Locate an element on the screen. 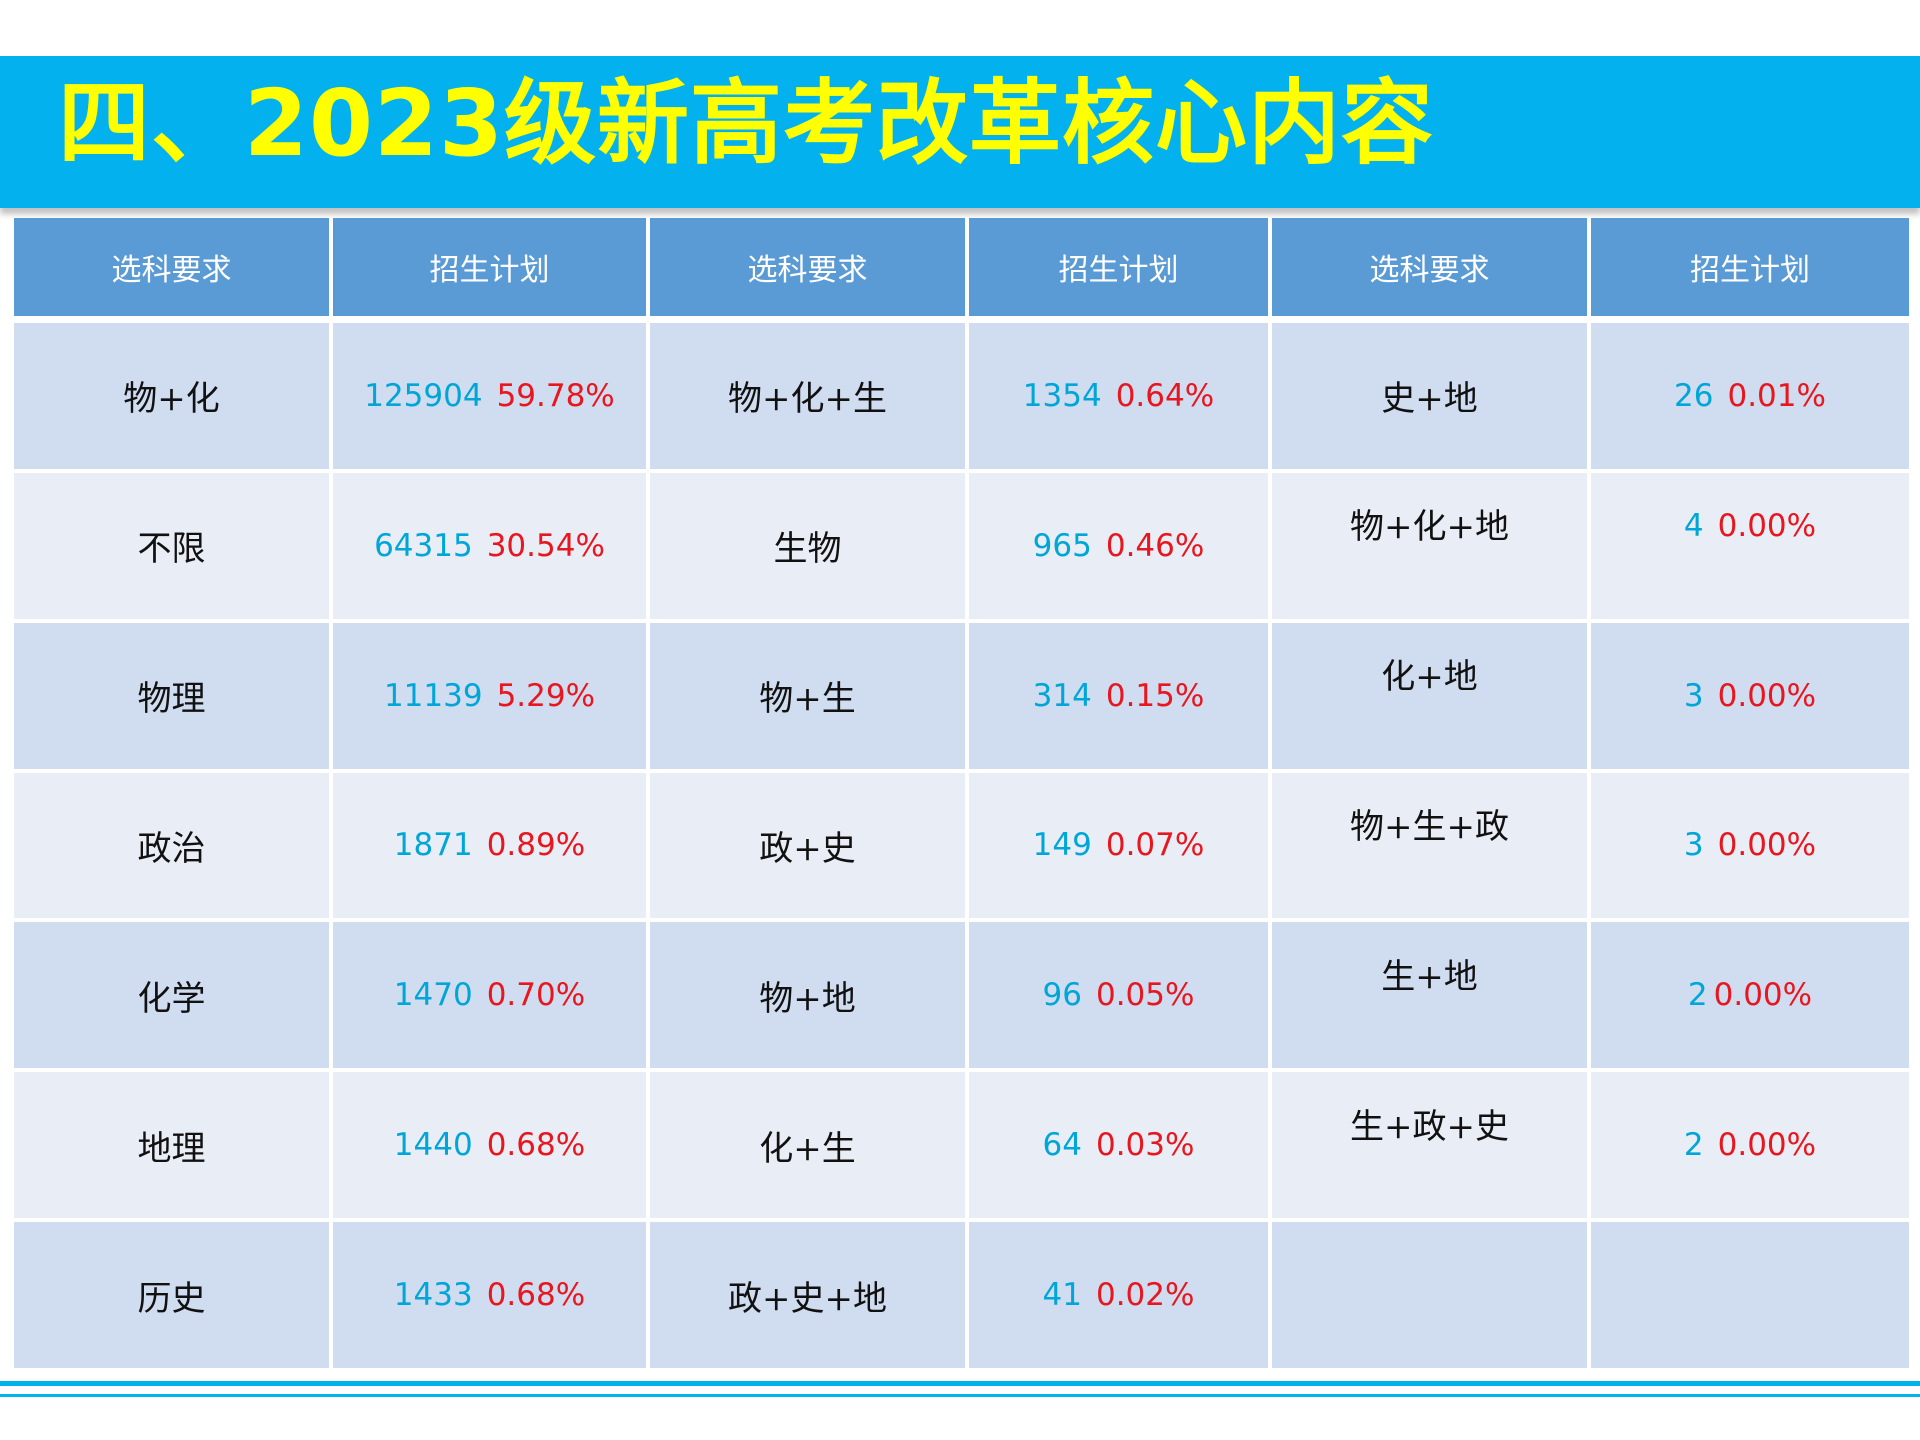  subject-cell: 物理 is located at coordinates (173, 697).